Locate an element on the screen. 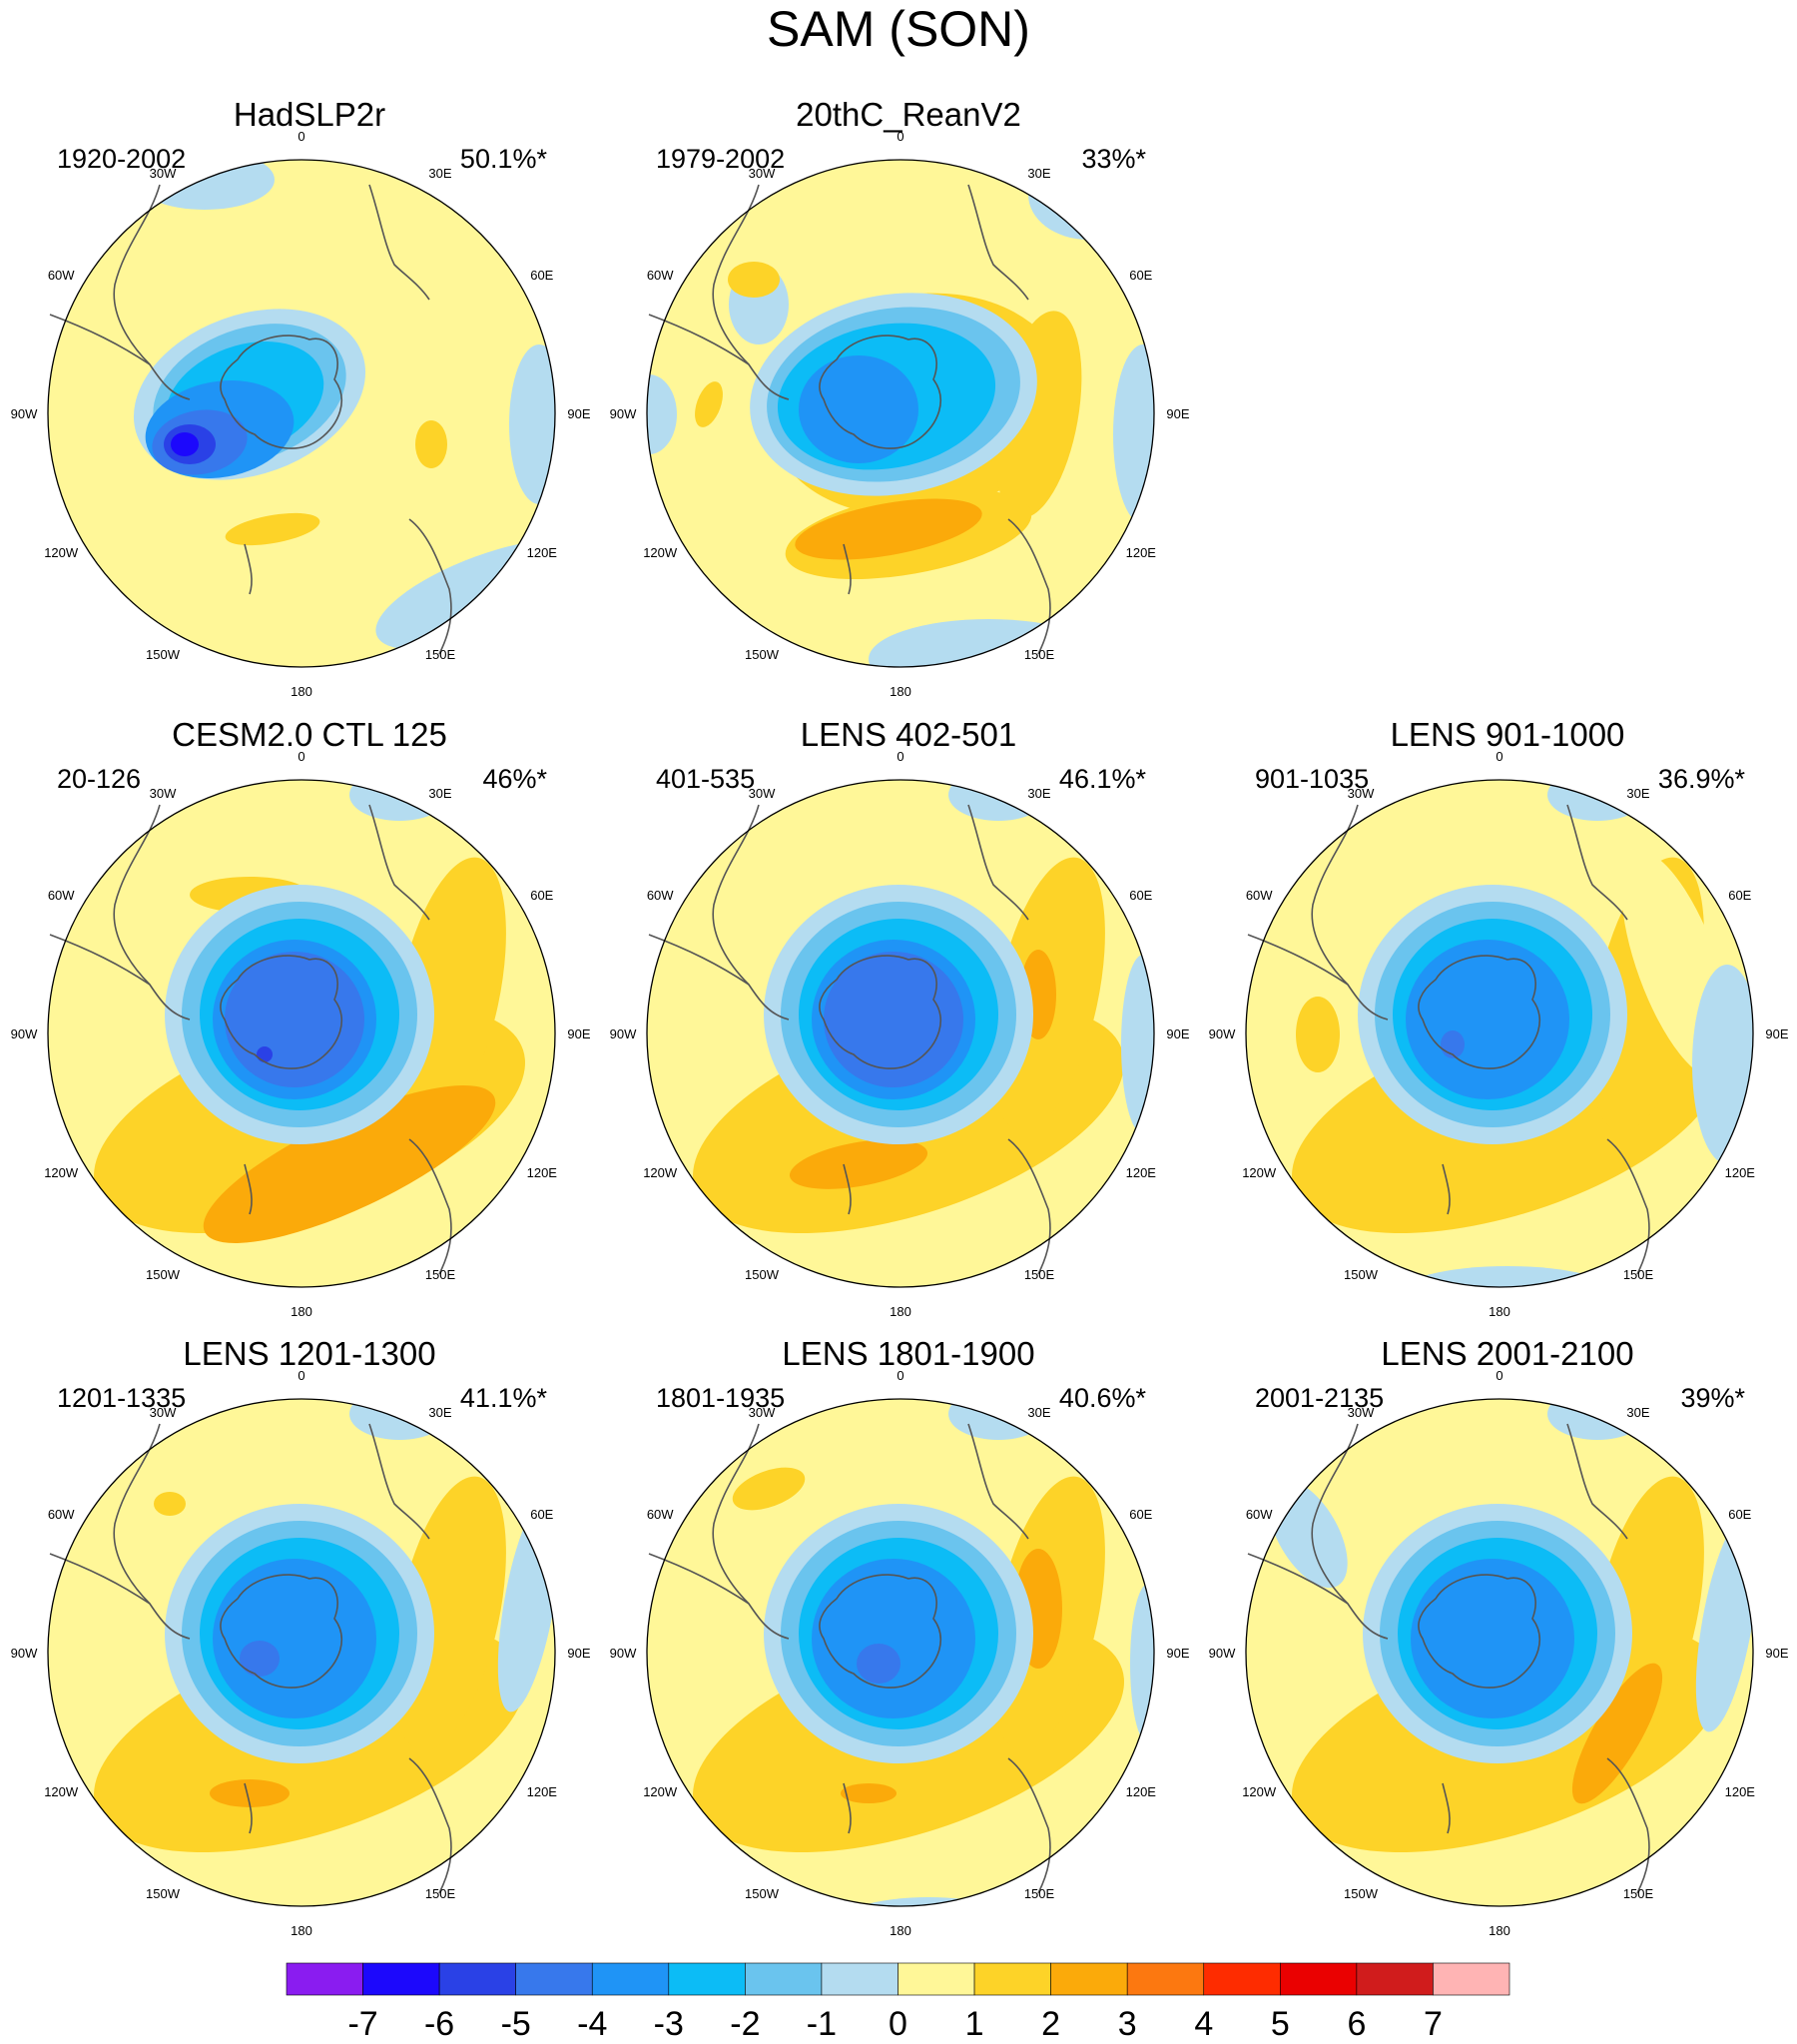 The image size is (1797, 2044). longitude-label: 120W is located at coordinates (660, 1791).